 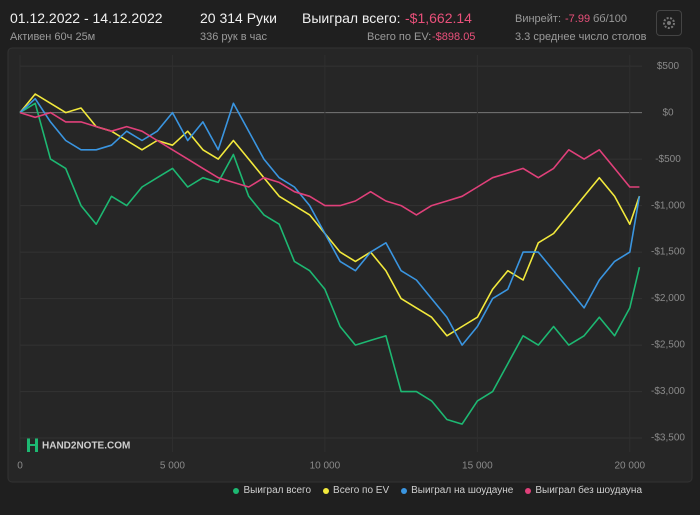 I want to click on hands-rate: 336 рук в час, so click(x=234, y=37).